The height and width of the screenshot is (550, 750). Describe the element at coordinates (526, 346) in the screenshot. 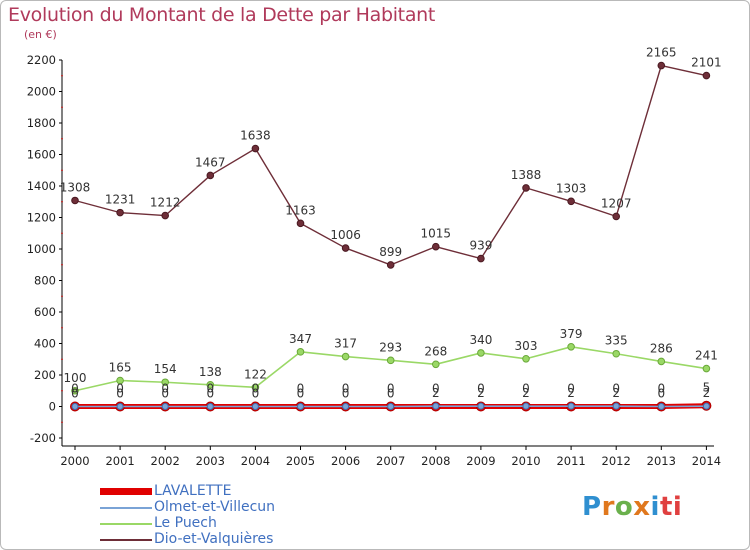

I see `data-label: 303` at that location.